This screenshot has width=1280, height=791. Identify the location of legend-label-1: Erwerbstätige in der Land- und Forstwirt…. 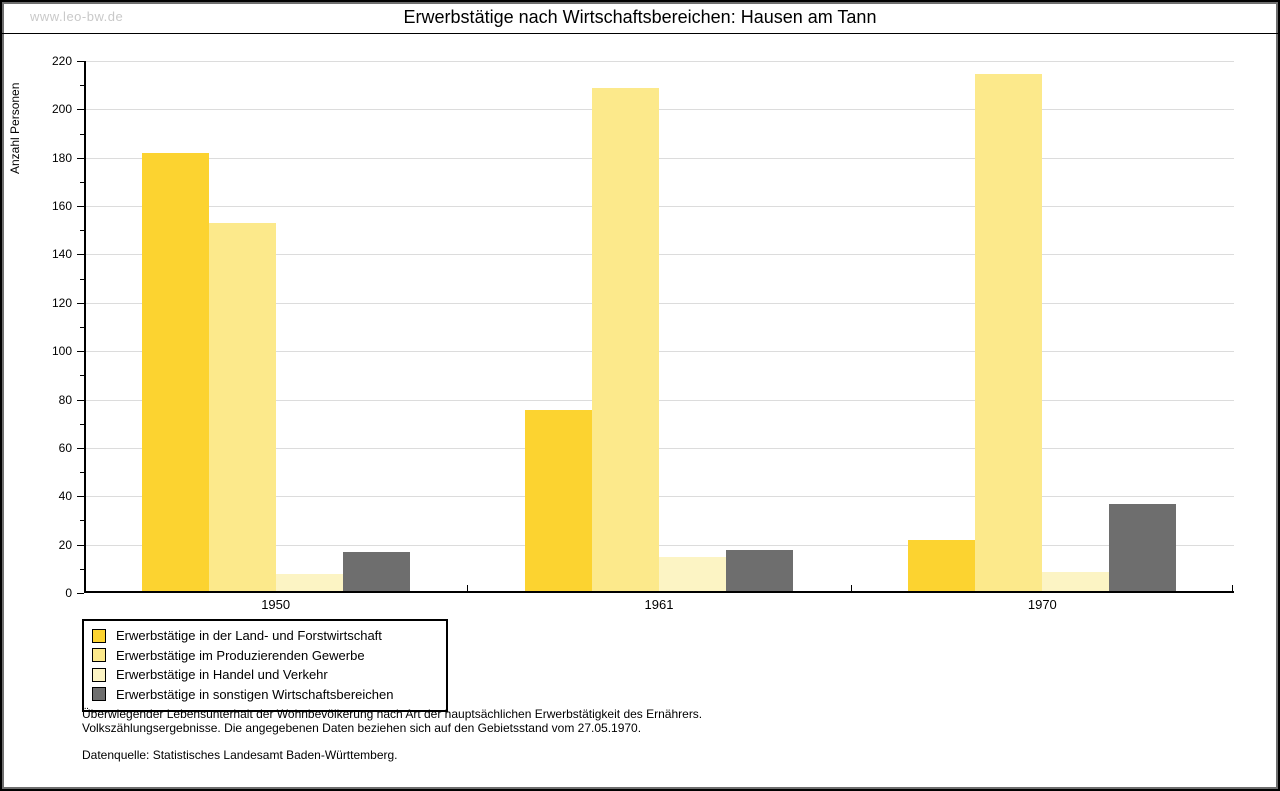
(249, 636).